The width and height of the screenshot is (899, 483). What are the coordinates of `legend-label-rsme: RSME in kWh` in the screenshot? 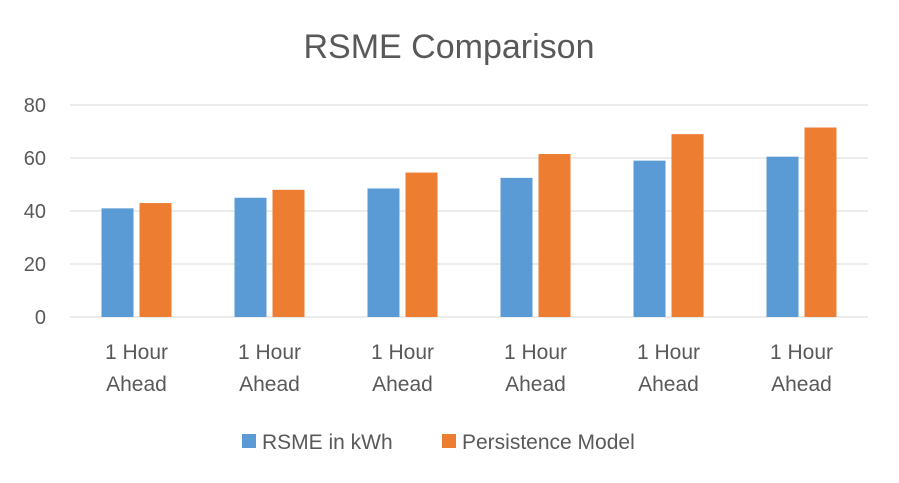 It's located at (327, 442).